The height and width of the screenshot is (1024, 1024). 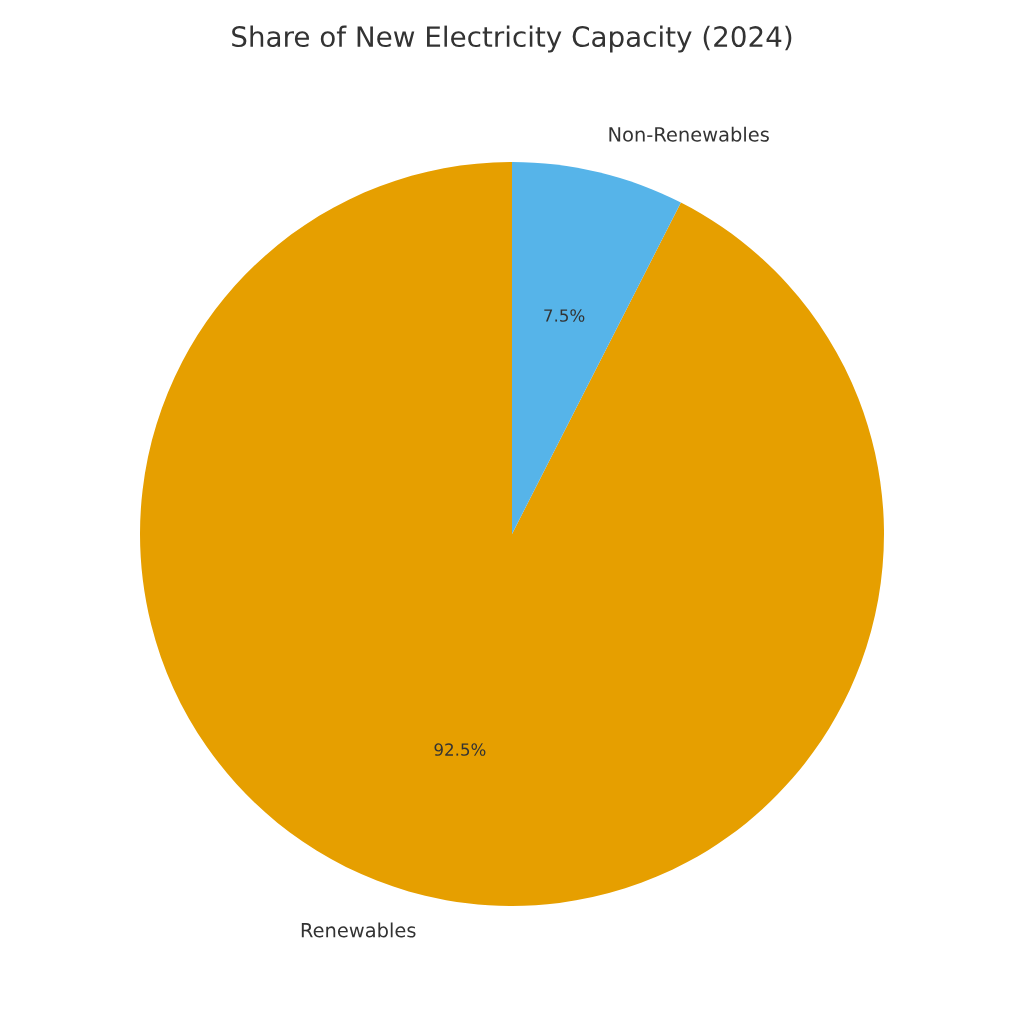 What do you see at coordinates (512, 39) in the screenshot?
I see `chart-title: Share of New Electricity Capacity (2024)` at bounding box center [512, 39].